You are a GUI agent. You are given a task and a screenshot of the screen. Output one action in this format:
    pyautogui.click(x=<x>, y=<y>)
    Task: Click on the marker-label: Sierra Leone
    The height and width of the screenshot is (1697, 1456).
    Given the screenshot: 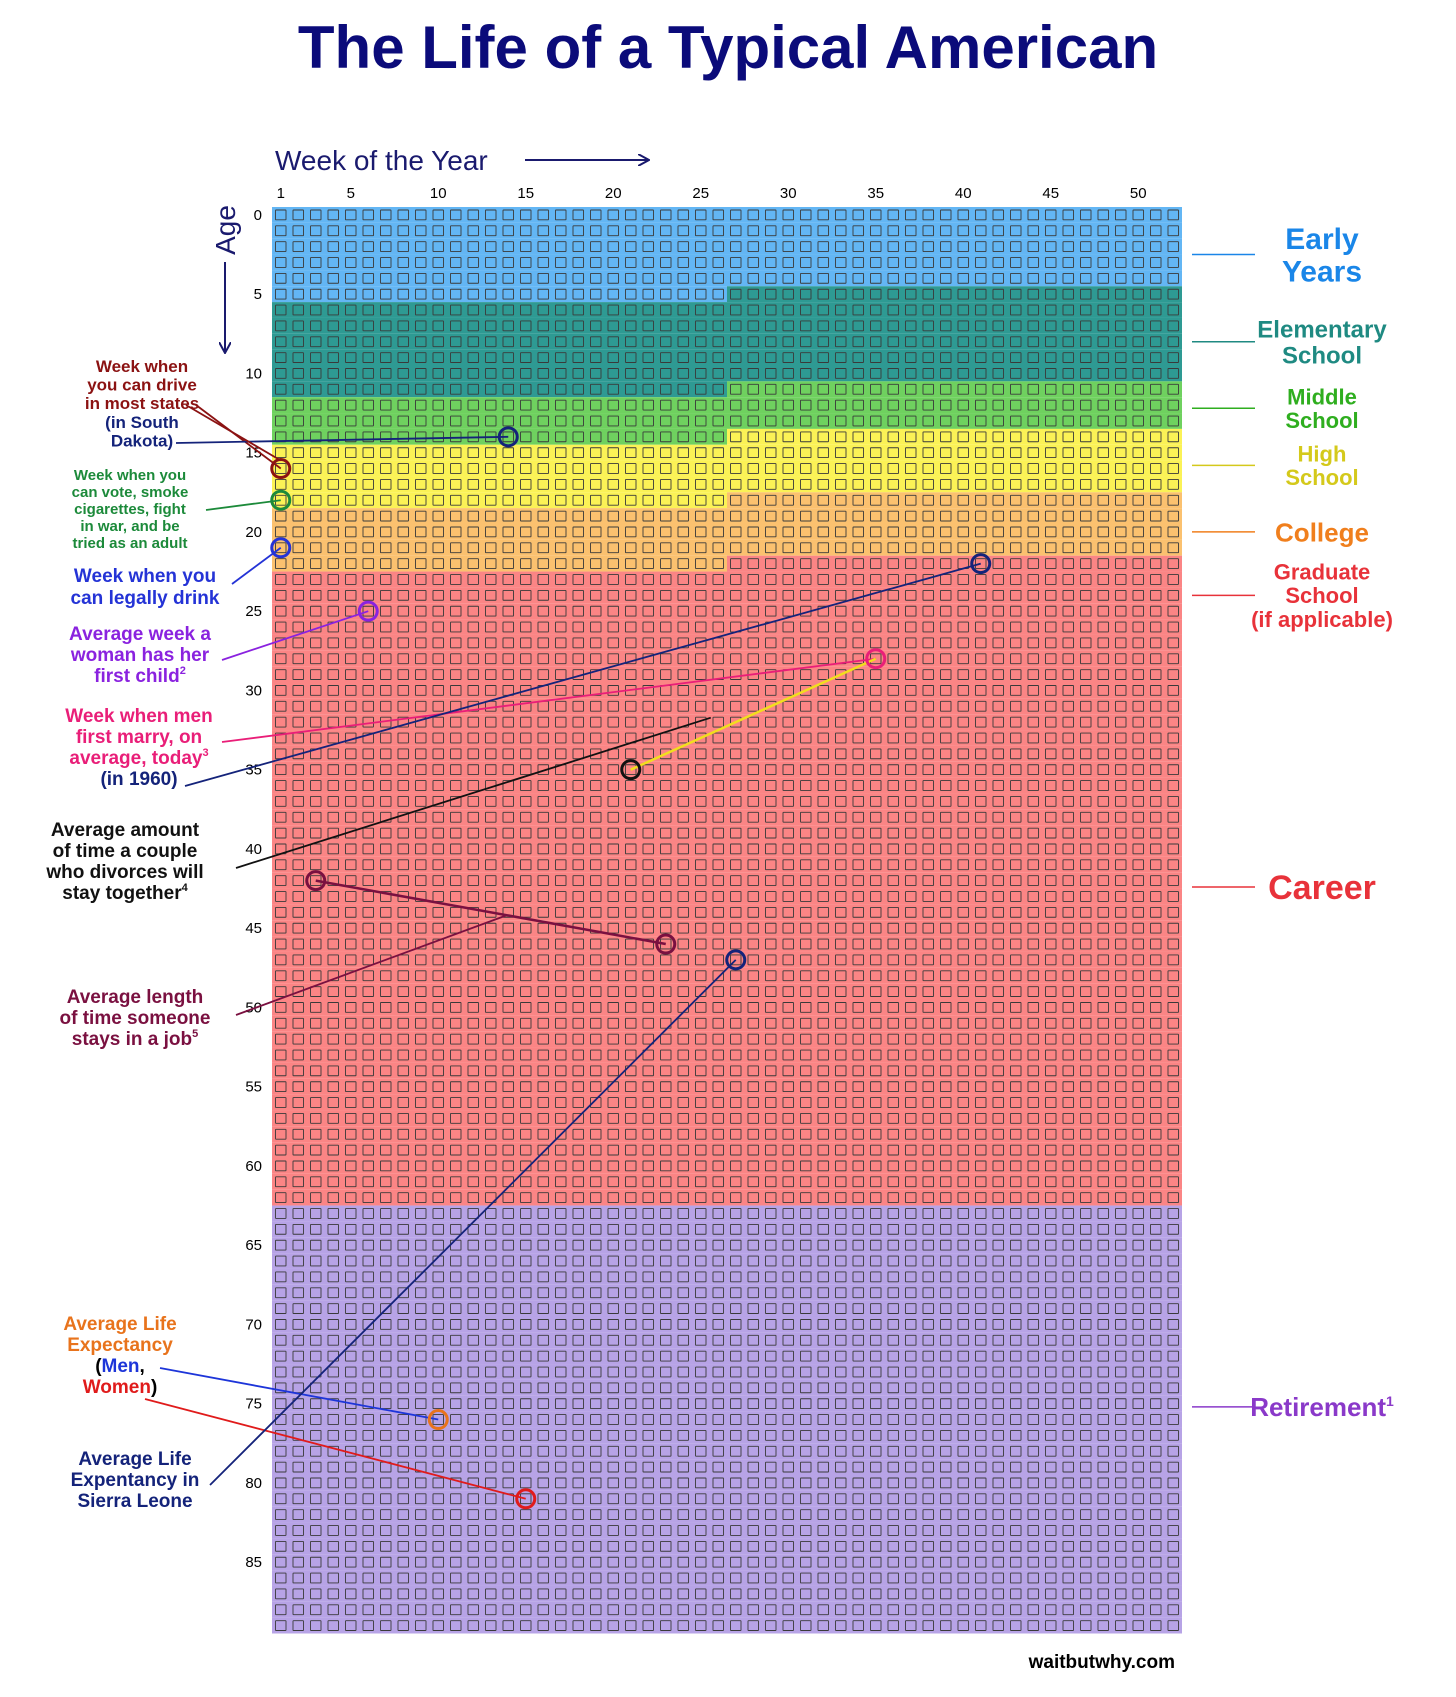 What is the action you would take?
    pyautogui.click(x=134, y=1501)
    